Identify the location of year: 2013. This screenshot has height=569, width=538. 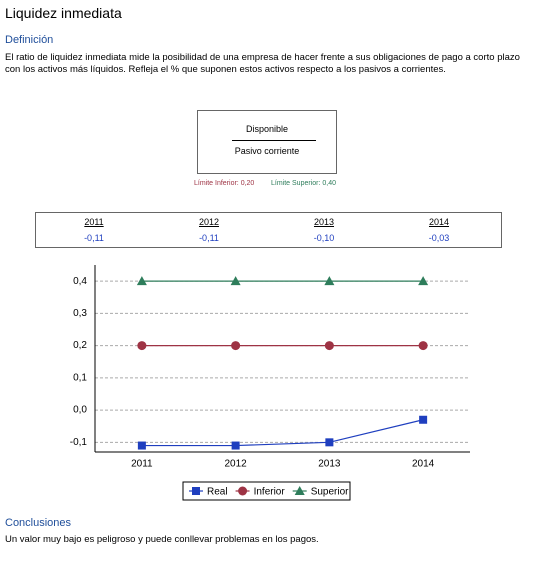
(324, 222).